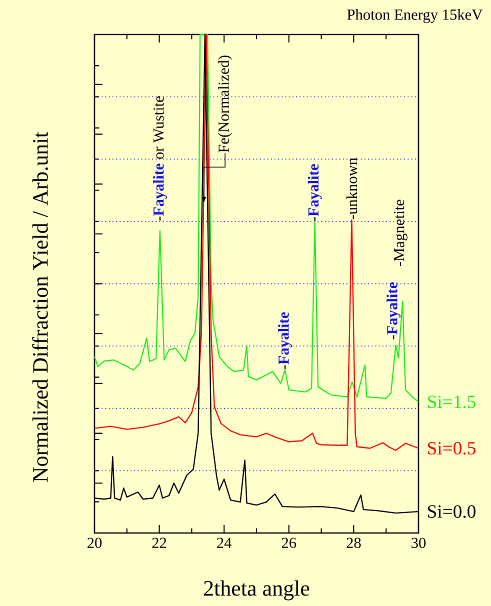 The height and width of the screenshot is (606, 491). What do you see at coordinates (415, 16) in the screenshot?
I see `chart-title: Photon Energy 15keV` at bounding box center [415, 16].